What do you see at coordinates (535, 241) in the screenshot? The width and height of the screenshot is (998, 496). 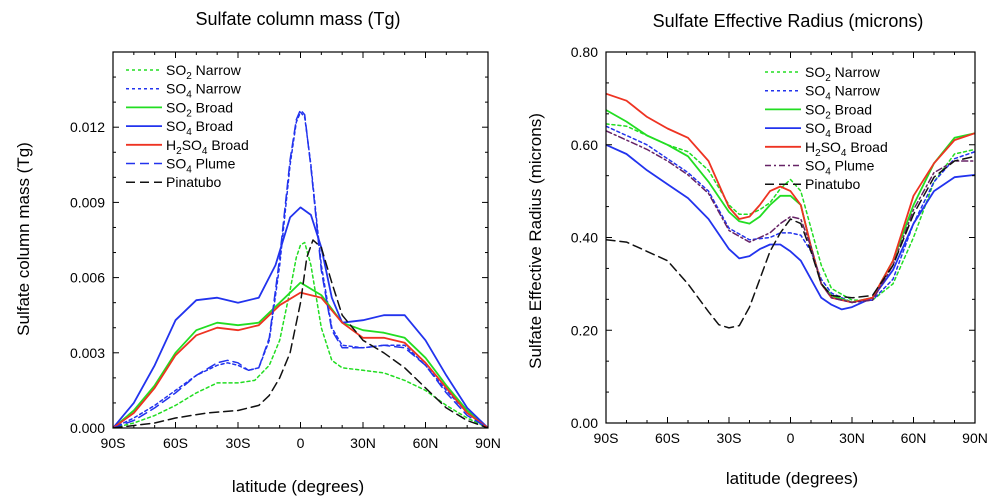 I see `y-axis-label: Sulfate Effective Radius (microns)` at bounding box center [535, 241].